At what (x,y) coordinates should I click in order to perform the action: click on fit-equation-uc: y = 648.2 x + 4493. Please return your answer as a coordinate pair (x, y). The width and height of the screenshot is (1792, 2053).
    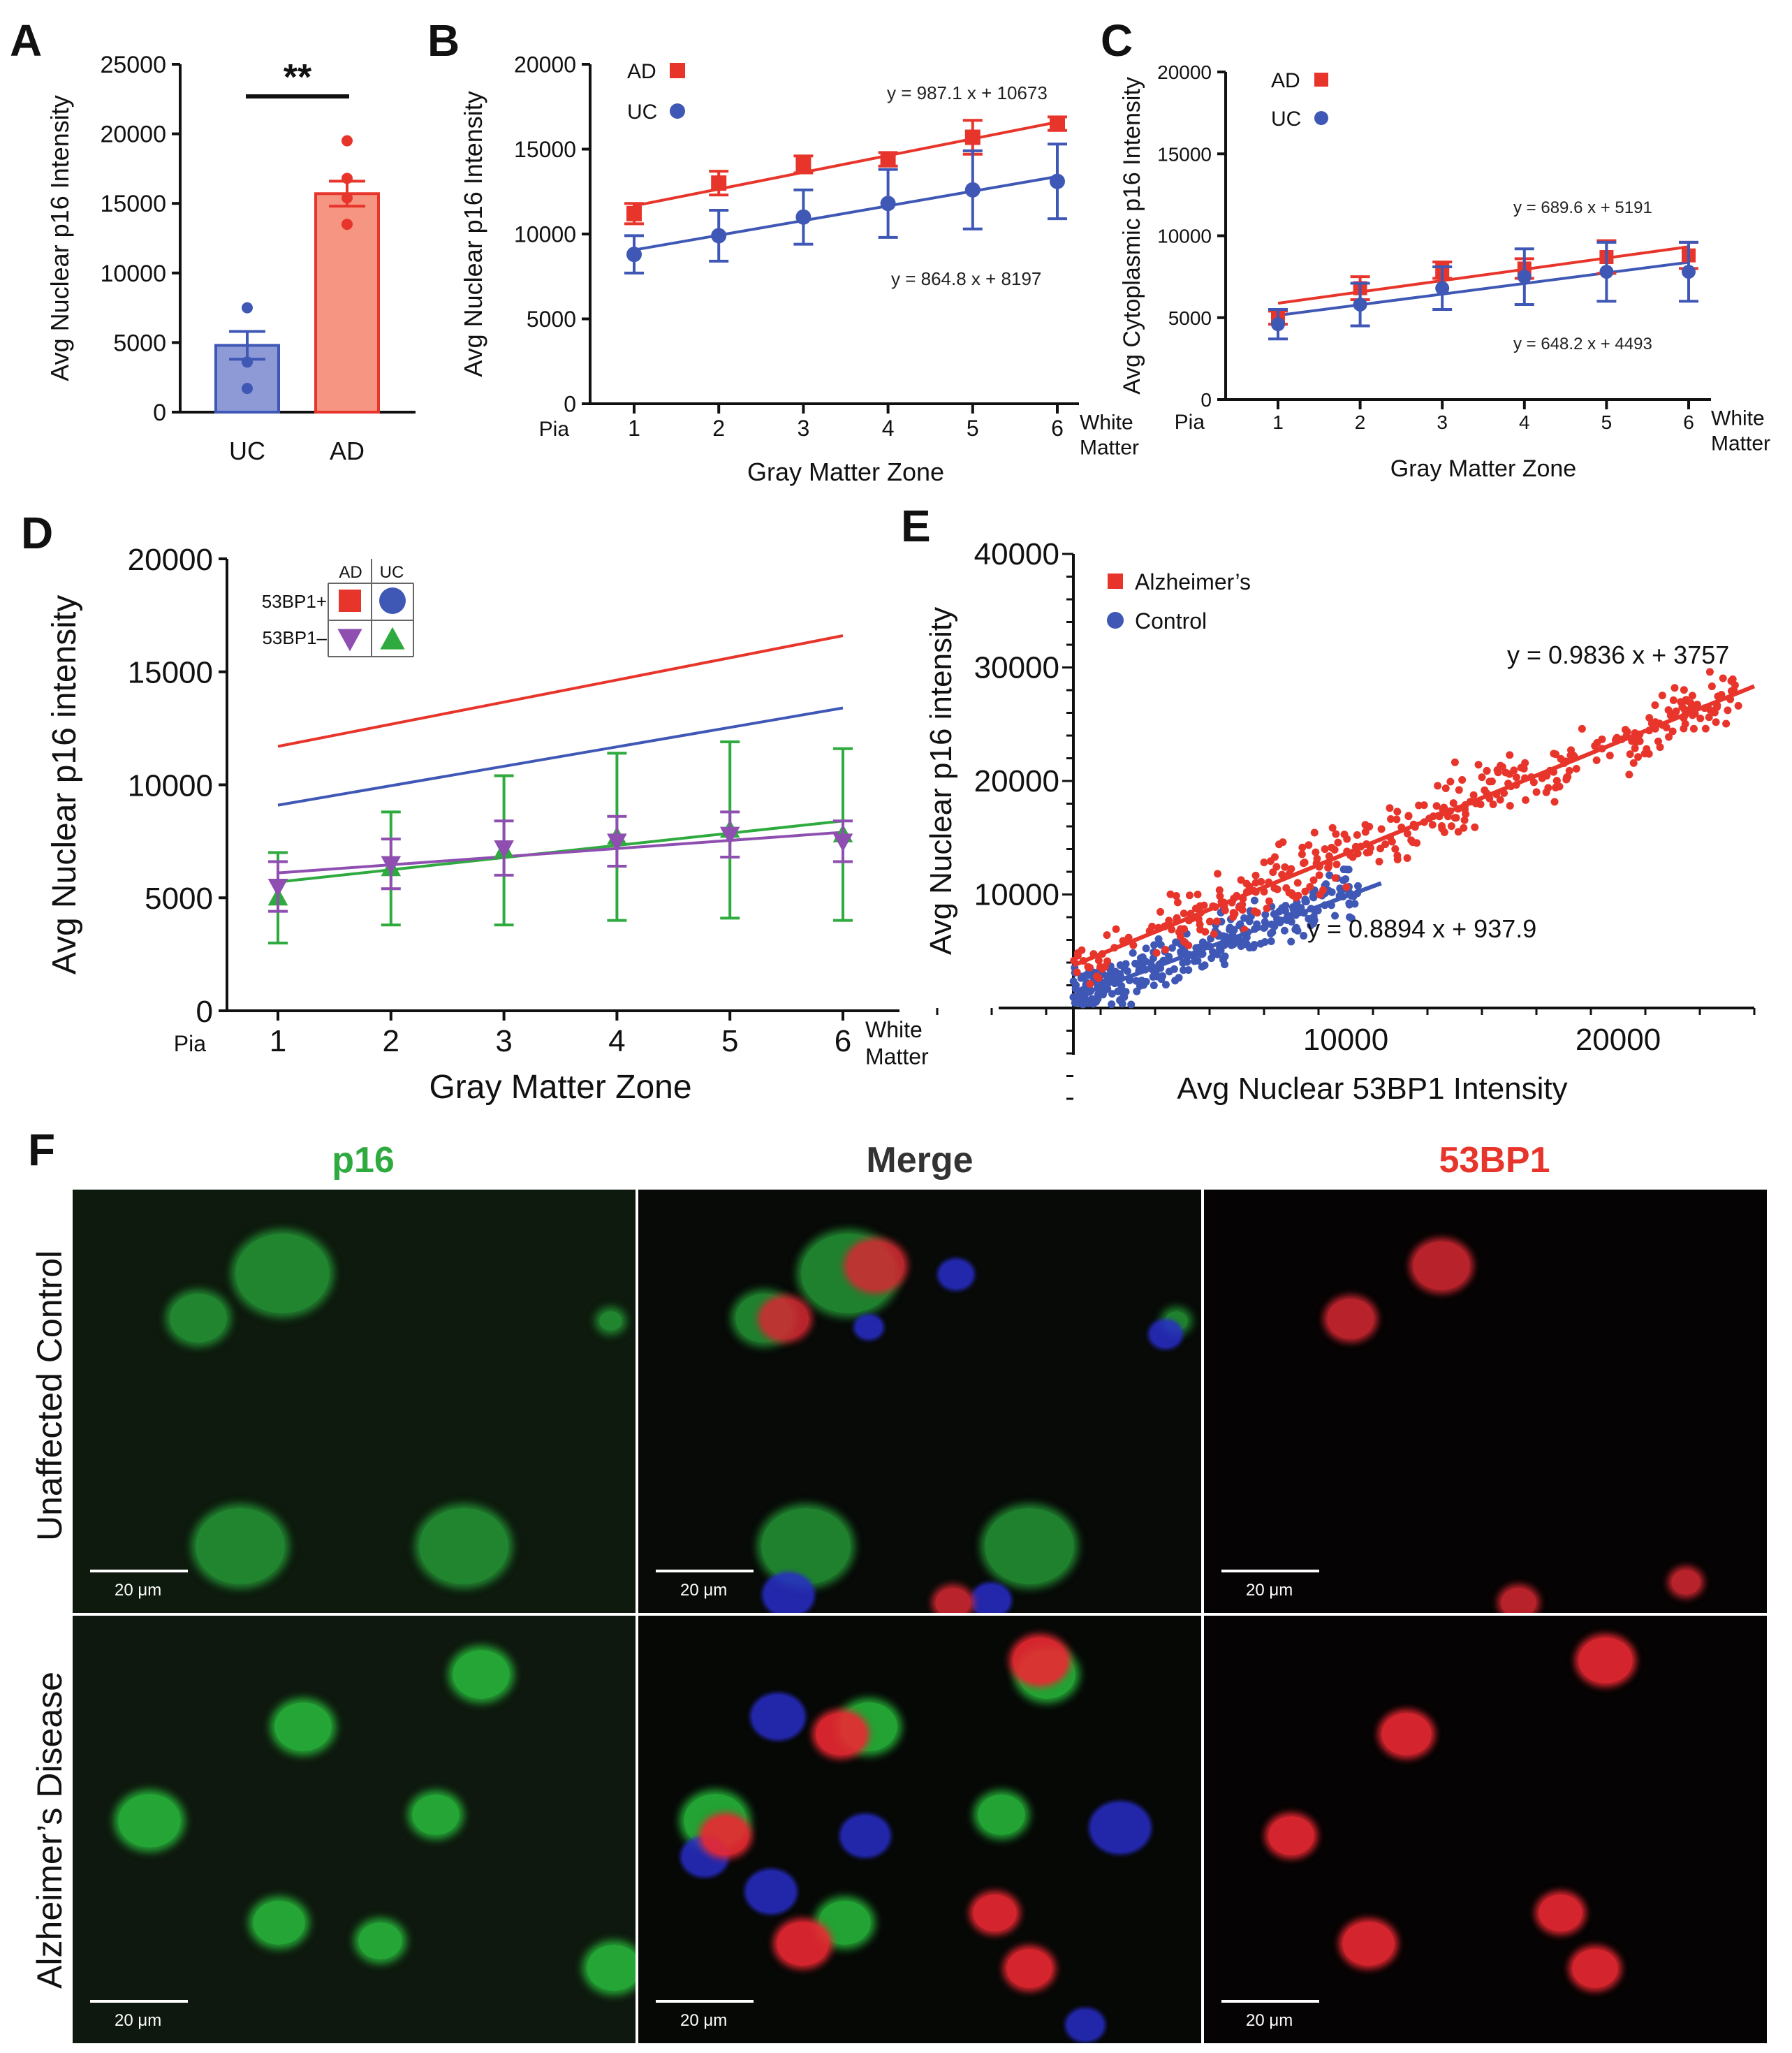
    Looking at the image, I should click on (1582, 344).